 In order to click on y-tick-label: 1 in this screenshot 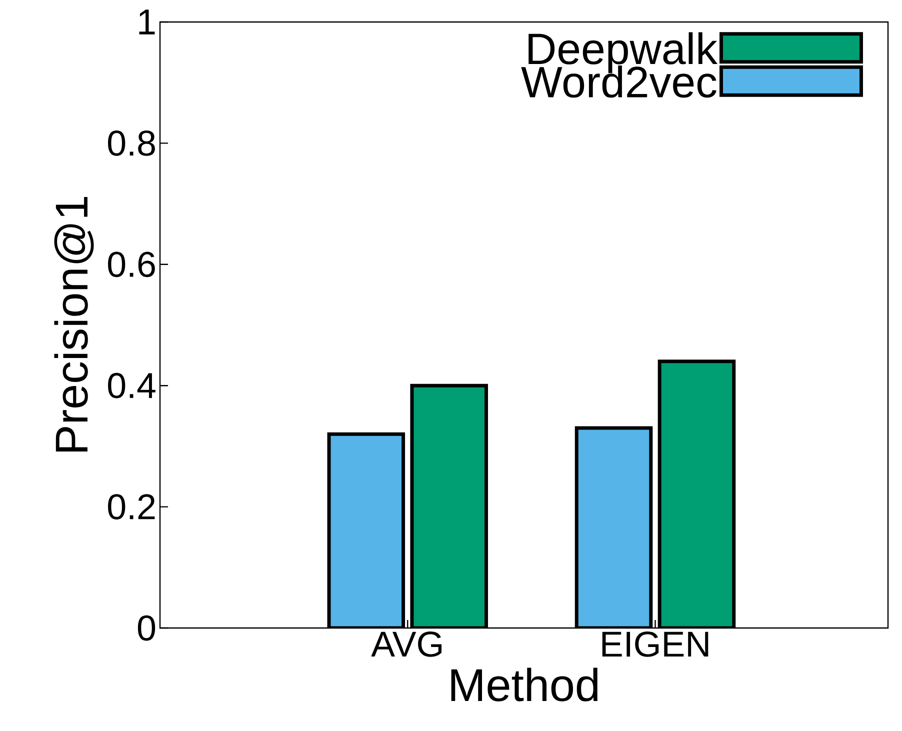, I will do `click(147, 22)`.